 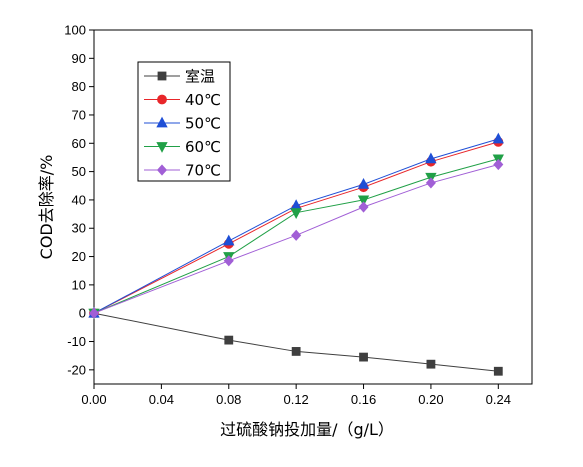 I want to click on y-tick-label: 60, so click(x=79, y=143).